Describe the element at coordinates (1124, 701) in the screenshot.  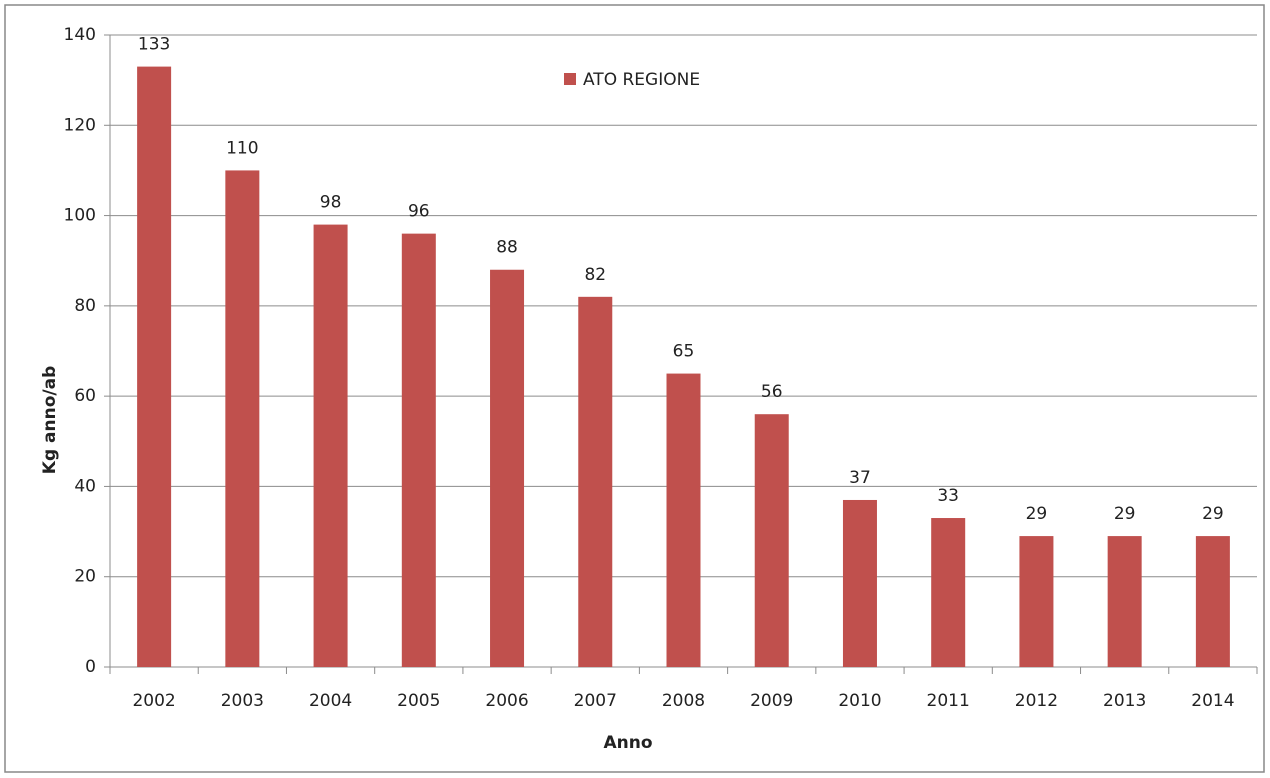
I see `x-tick-label: 2013` at that location.